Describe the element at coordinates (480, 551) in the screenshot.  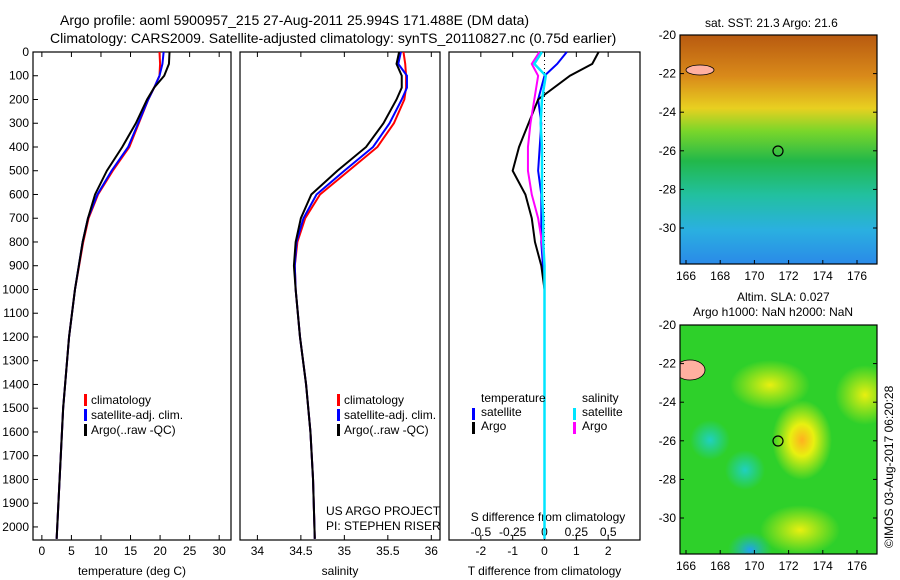
I see `x-tick-label: -2` at that location.